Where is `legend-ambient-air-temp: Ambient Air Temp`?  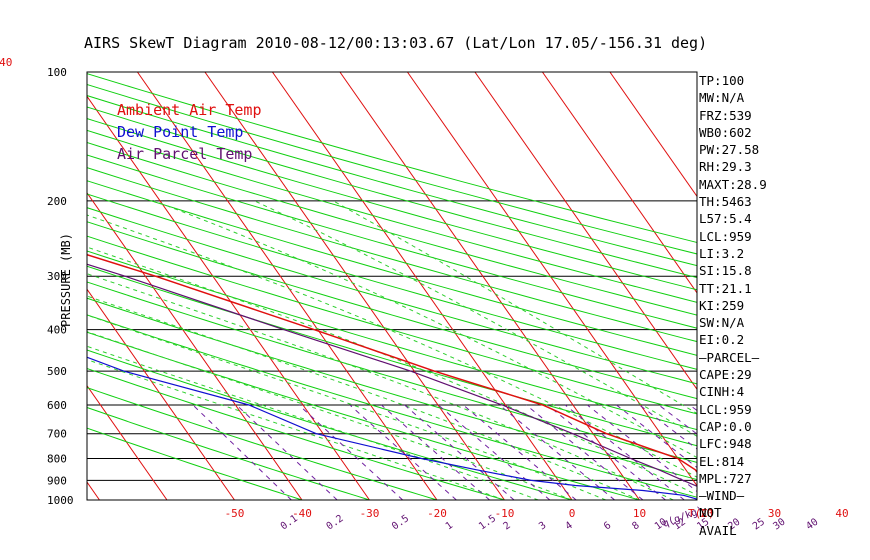 legend-ambient-air-temp: Ambient Air Temp is located at coordinates (189, 110).